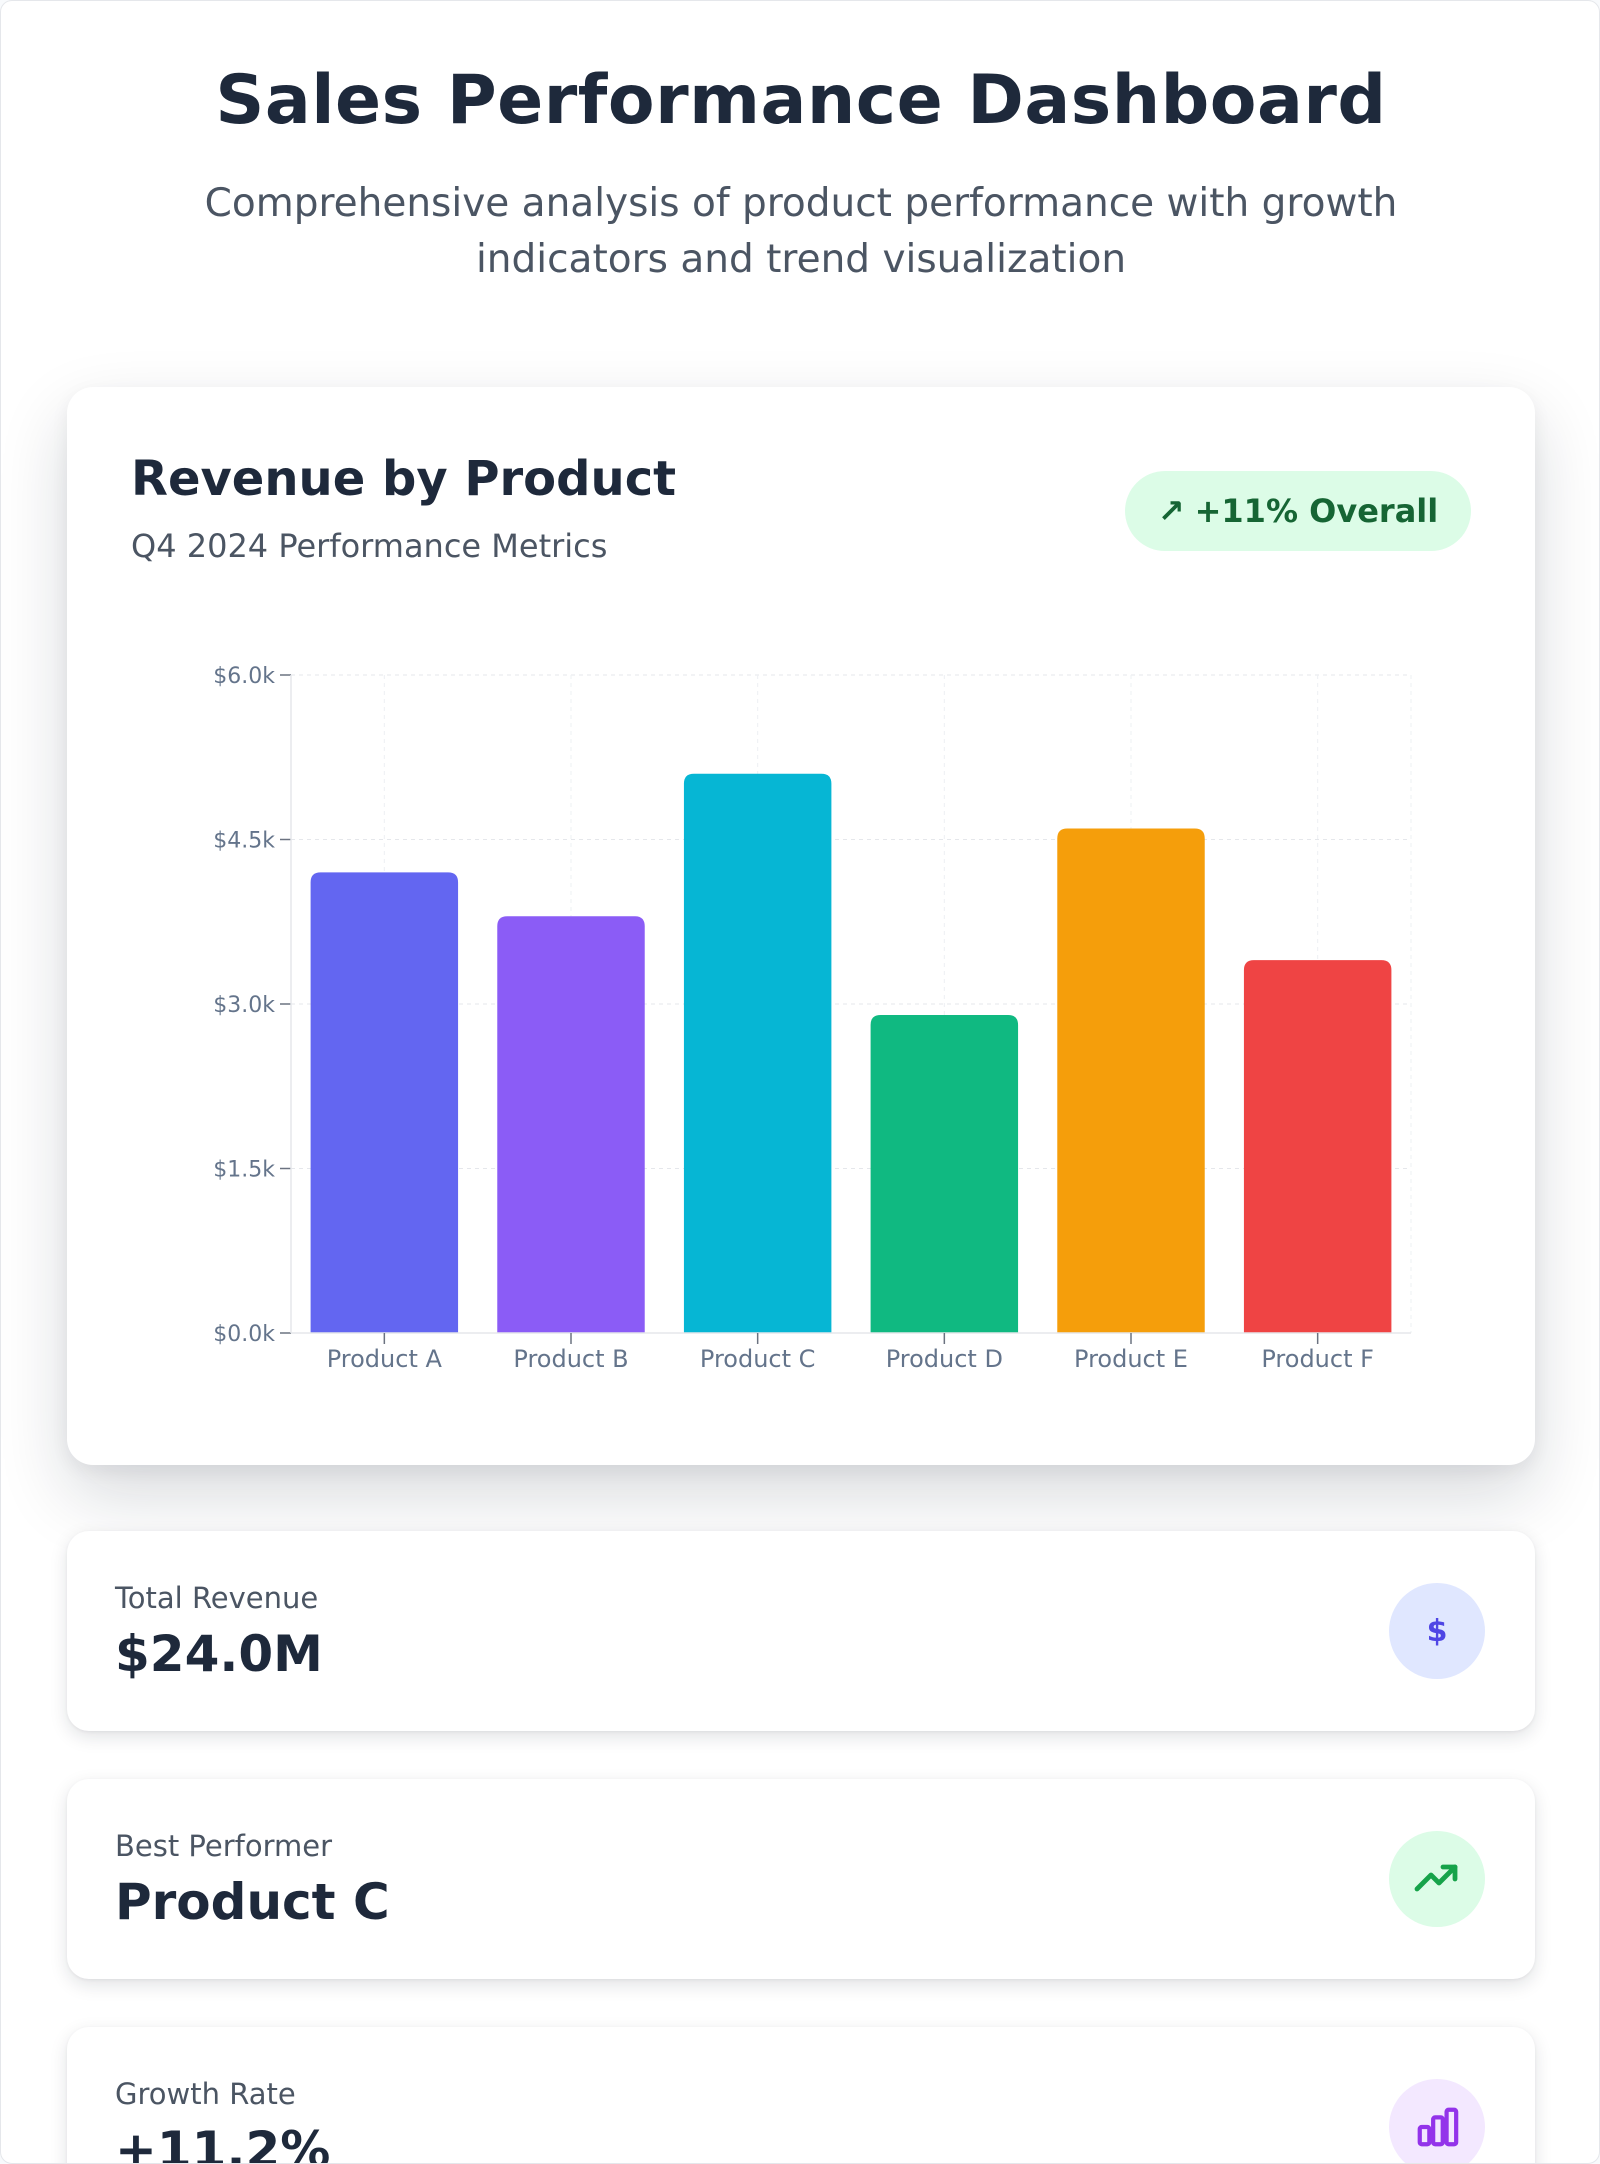  What do you see at coordinates (1317, 1146) in the screenshot?
I see `bar-product-f` at bounding box center [1317, 1146].